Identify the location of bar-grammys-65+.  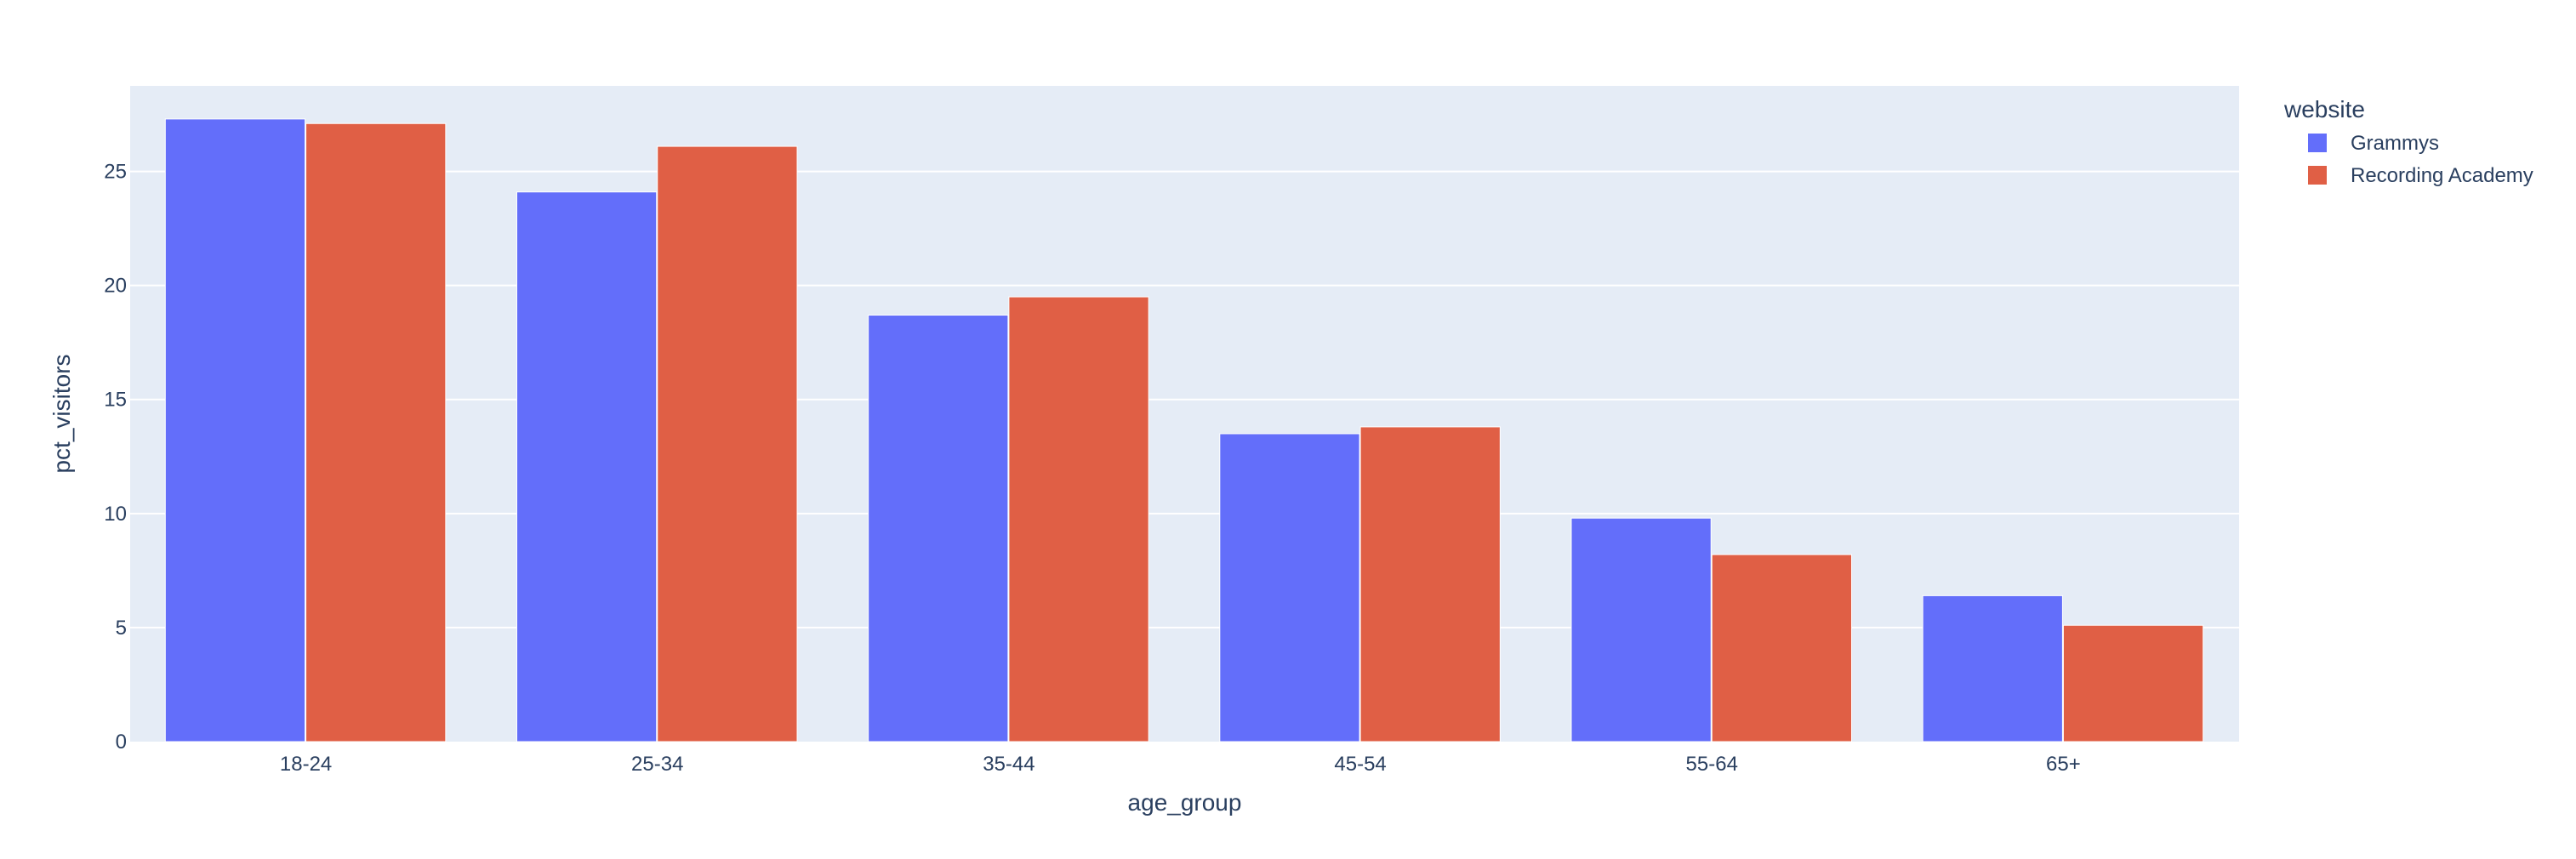
(1993, 668).